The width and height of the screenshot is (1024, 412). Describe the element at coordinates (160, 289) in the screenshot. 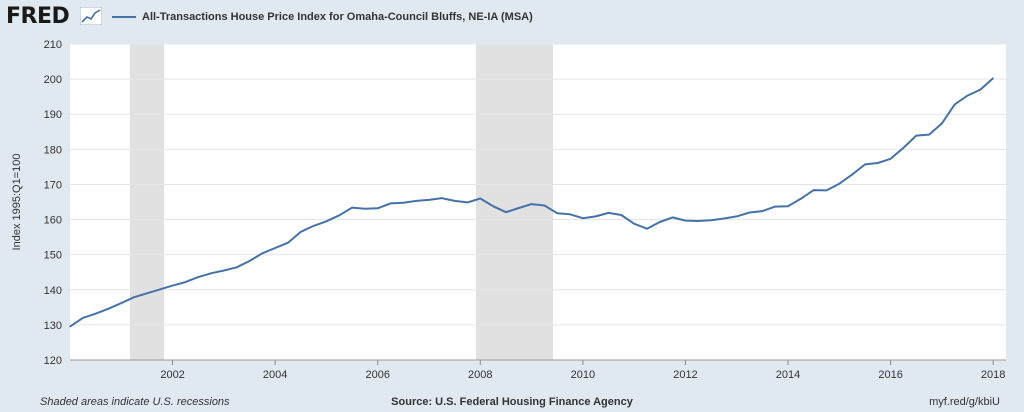

I see `data-point-2001-Q4` at that location.